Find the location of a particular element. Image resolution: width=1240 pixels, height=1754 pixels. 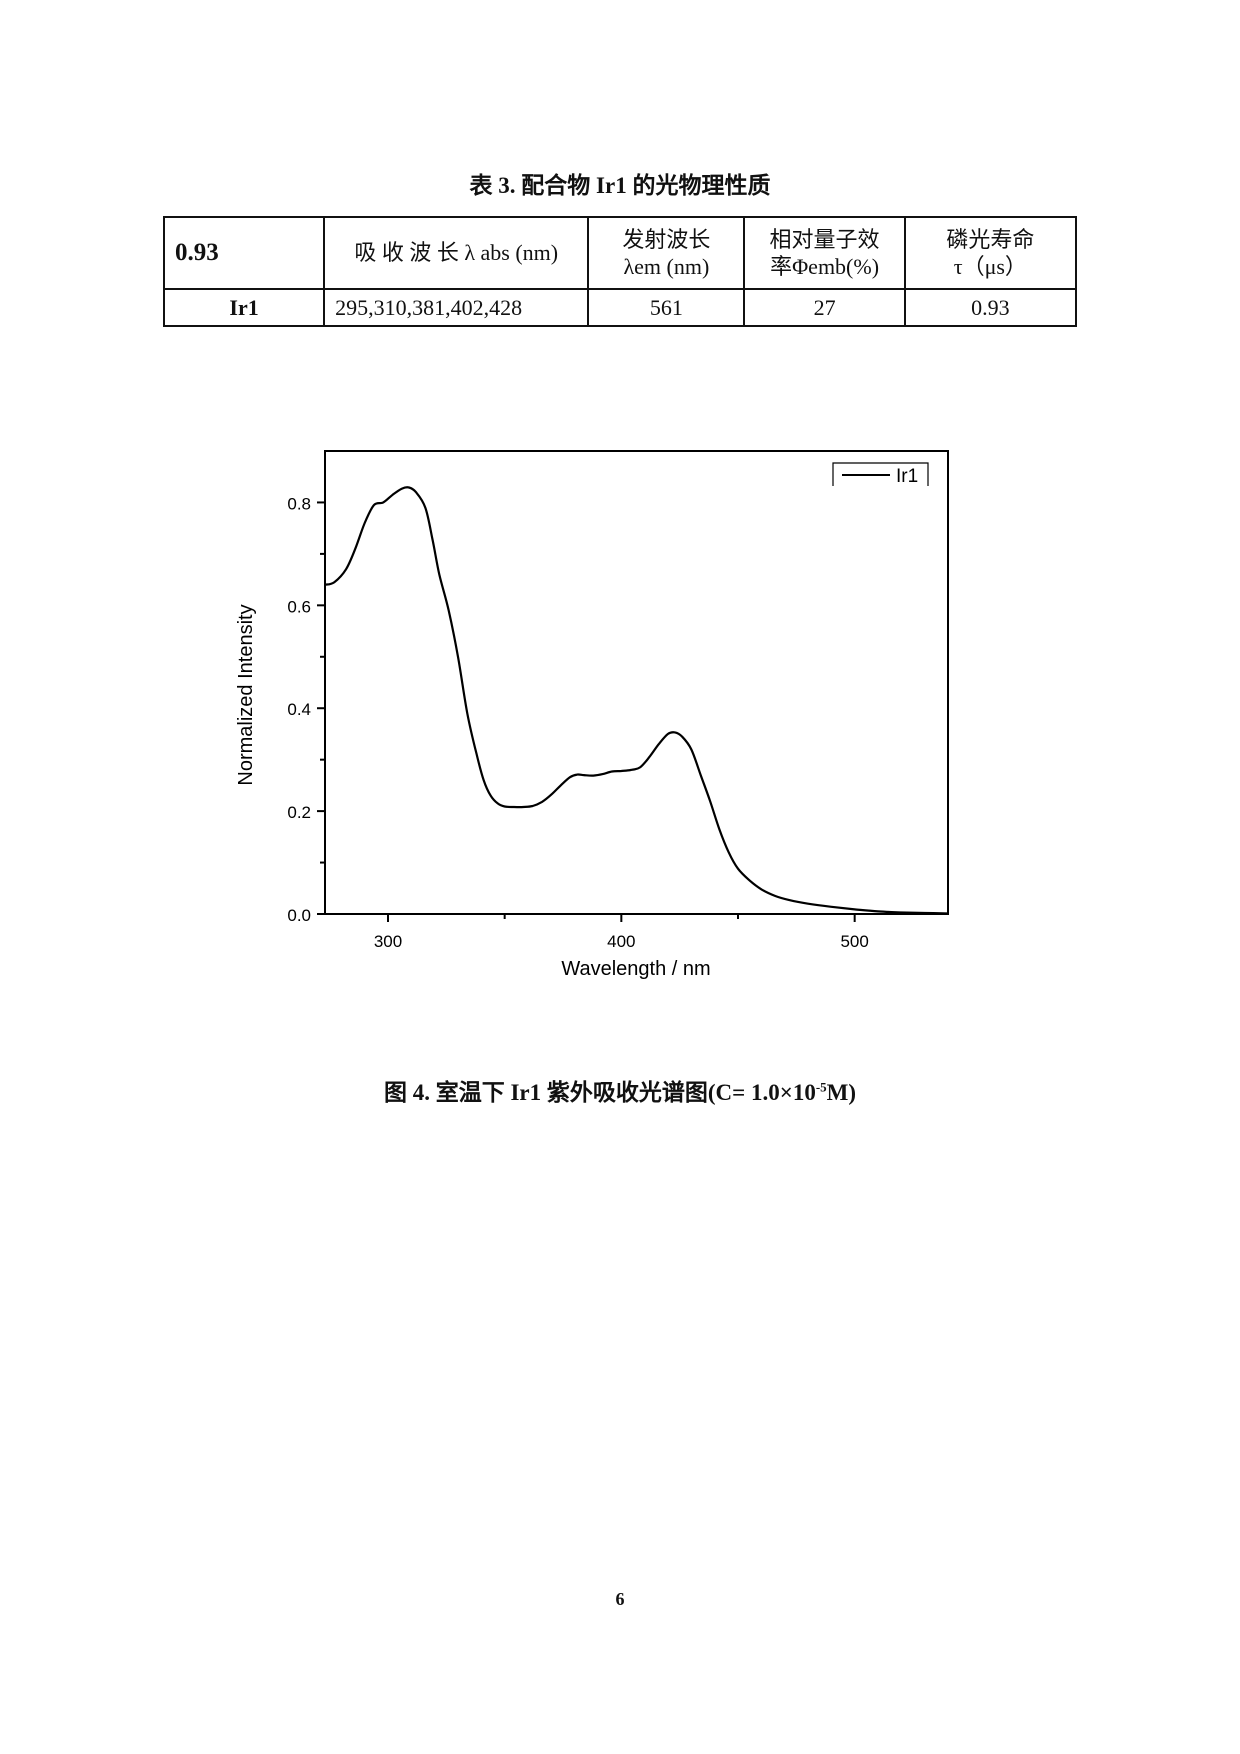

y-tick-label: 0.2 is located at coordinates (299, 812).